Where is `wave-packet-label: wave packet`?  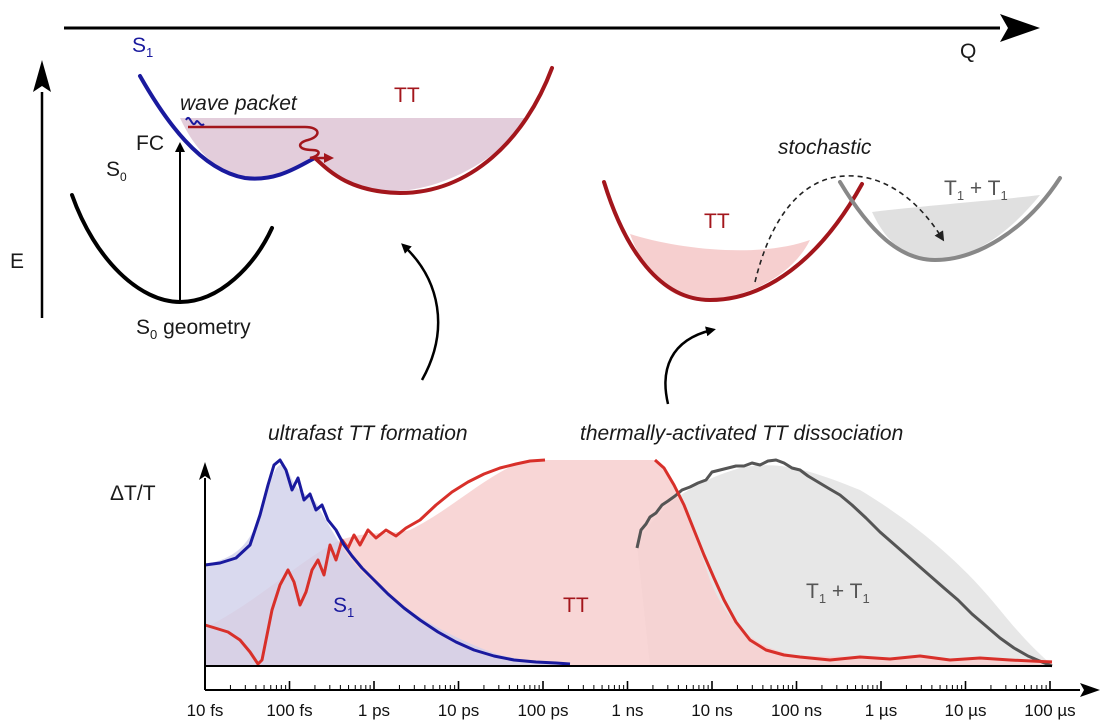 wave-packet-label: wave packet is located at coordinates (239, 103).